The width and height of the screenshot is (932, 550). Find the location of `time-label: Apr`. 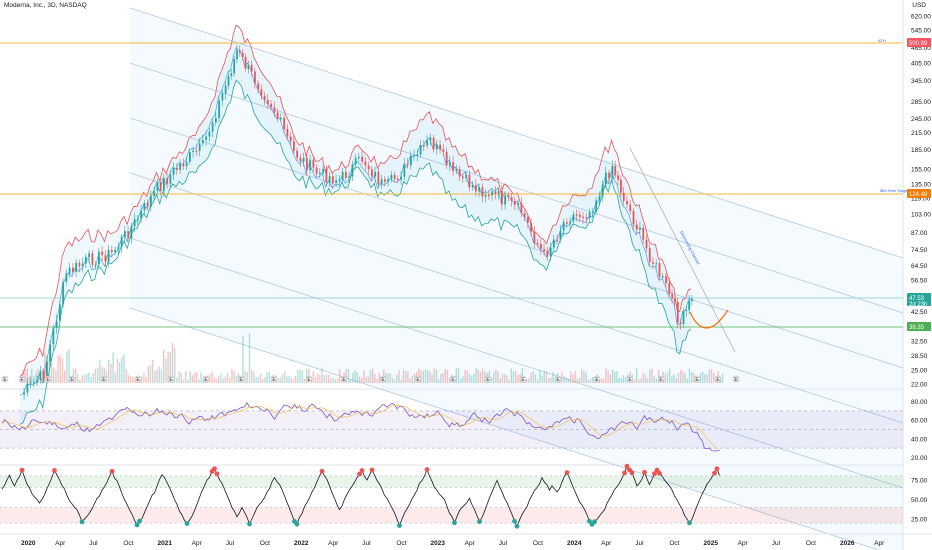

time-label: Apr is located at coordinates (470, 543).